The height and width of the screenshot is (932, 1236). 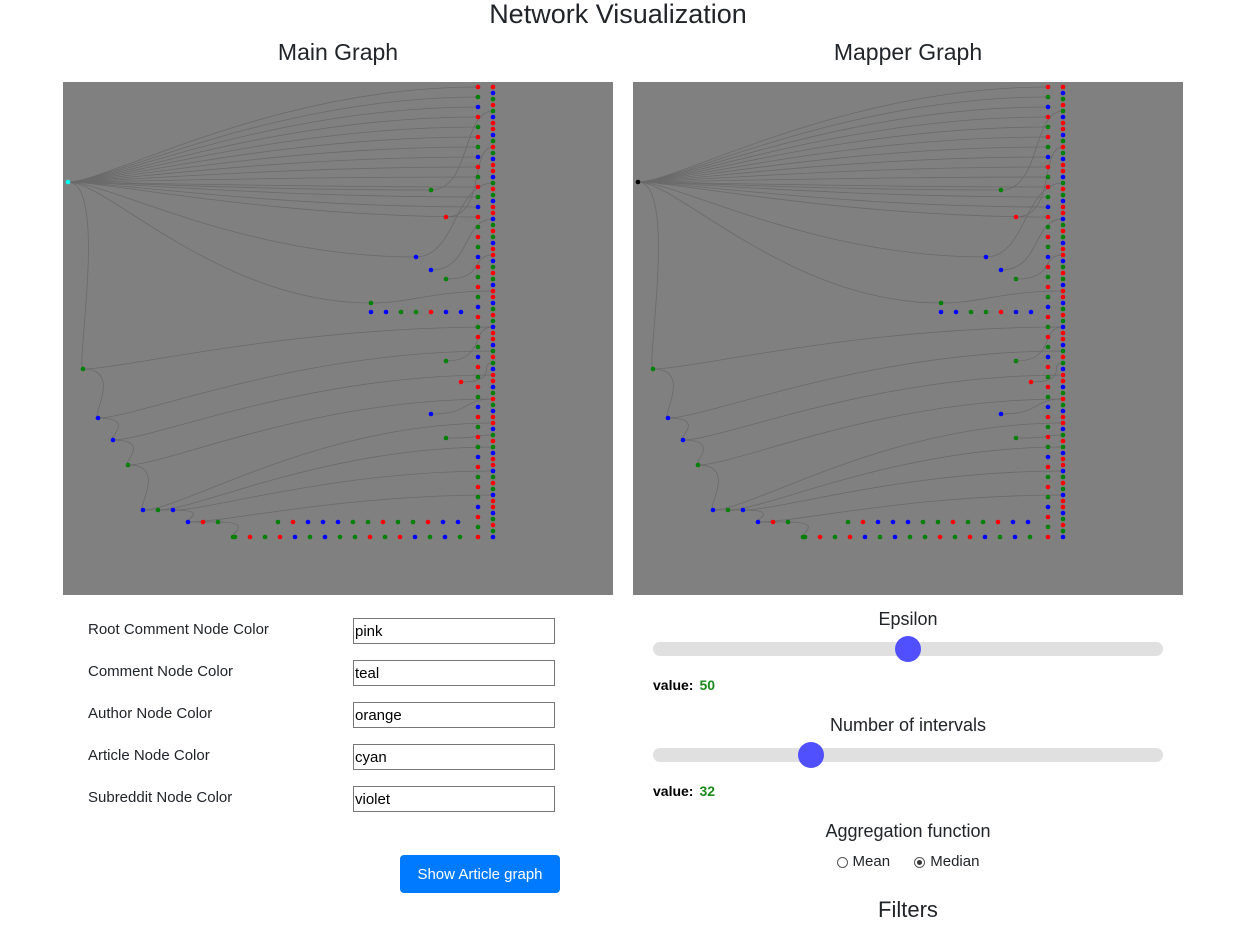 What do you see at coordinates (863, 862) in the screenshot?
I see `aggregation-mean-option: Mean` at bounding box center [863, 862].